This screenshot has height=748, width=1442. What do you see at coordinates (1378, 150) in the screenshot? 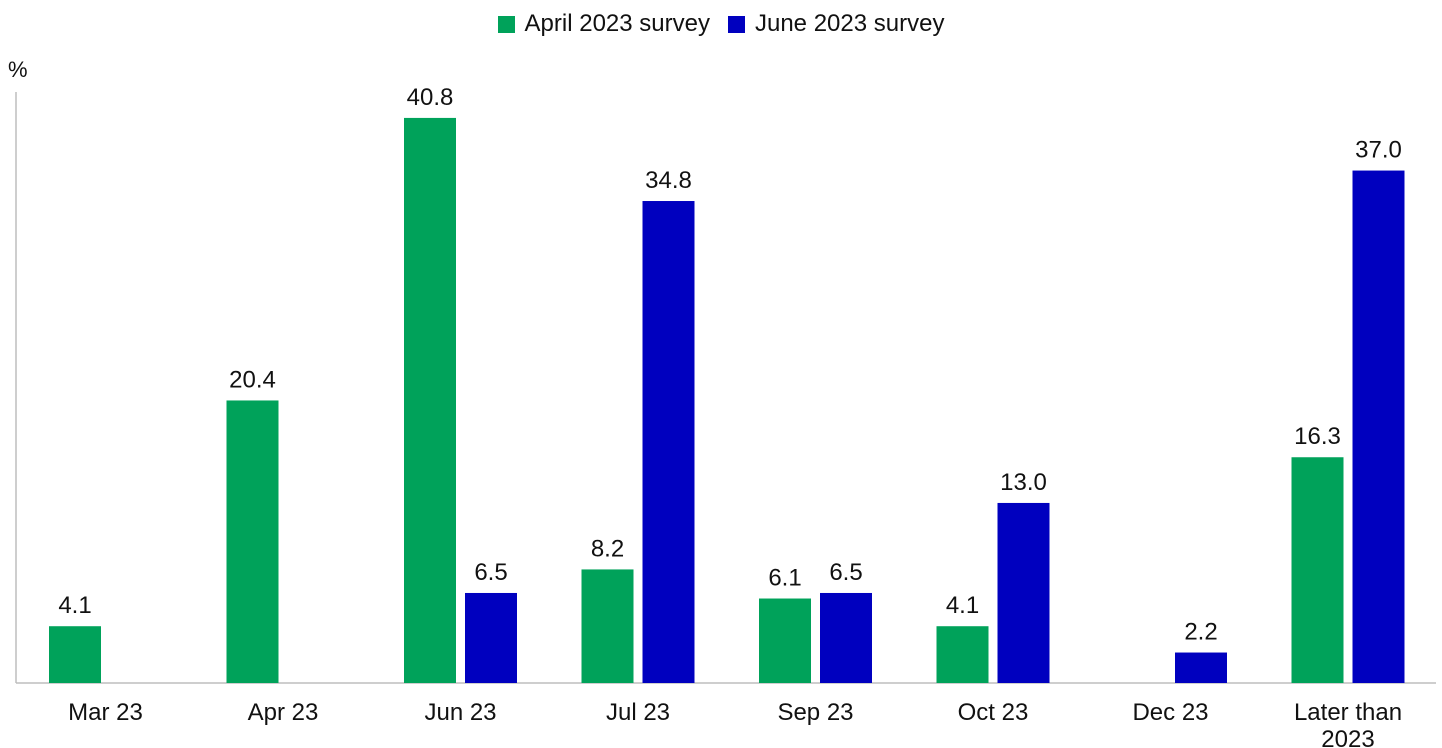
I see `data-label-june-7: 37.0` at bounding box center [1378, 150].